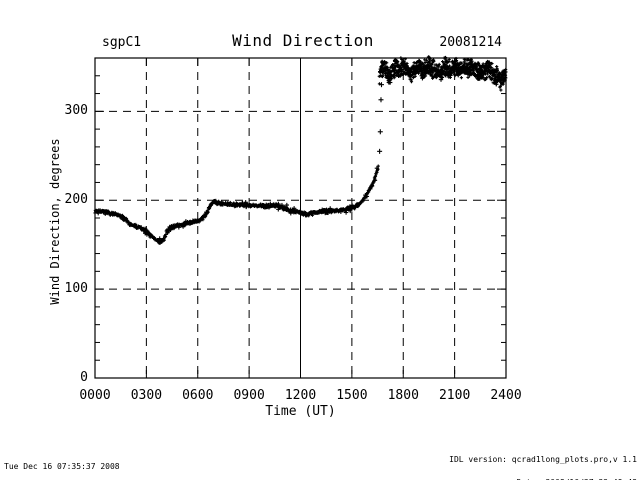  Describe the element at coordinates (76, 200) in the screenshot. I see `y-tick-label: 200` at that location.